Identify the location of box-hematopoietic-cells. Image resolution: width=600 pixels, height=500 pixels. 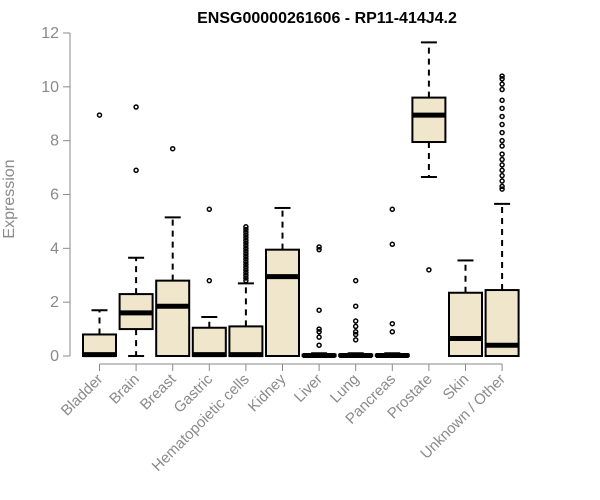
(246, 291).